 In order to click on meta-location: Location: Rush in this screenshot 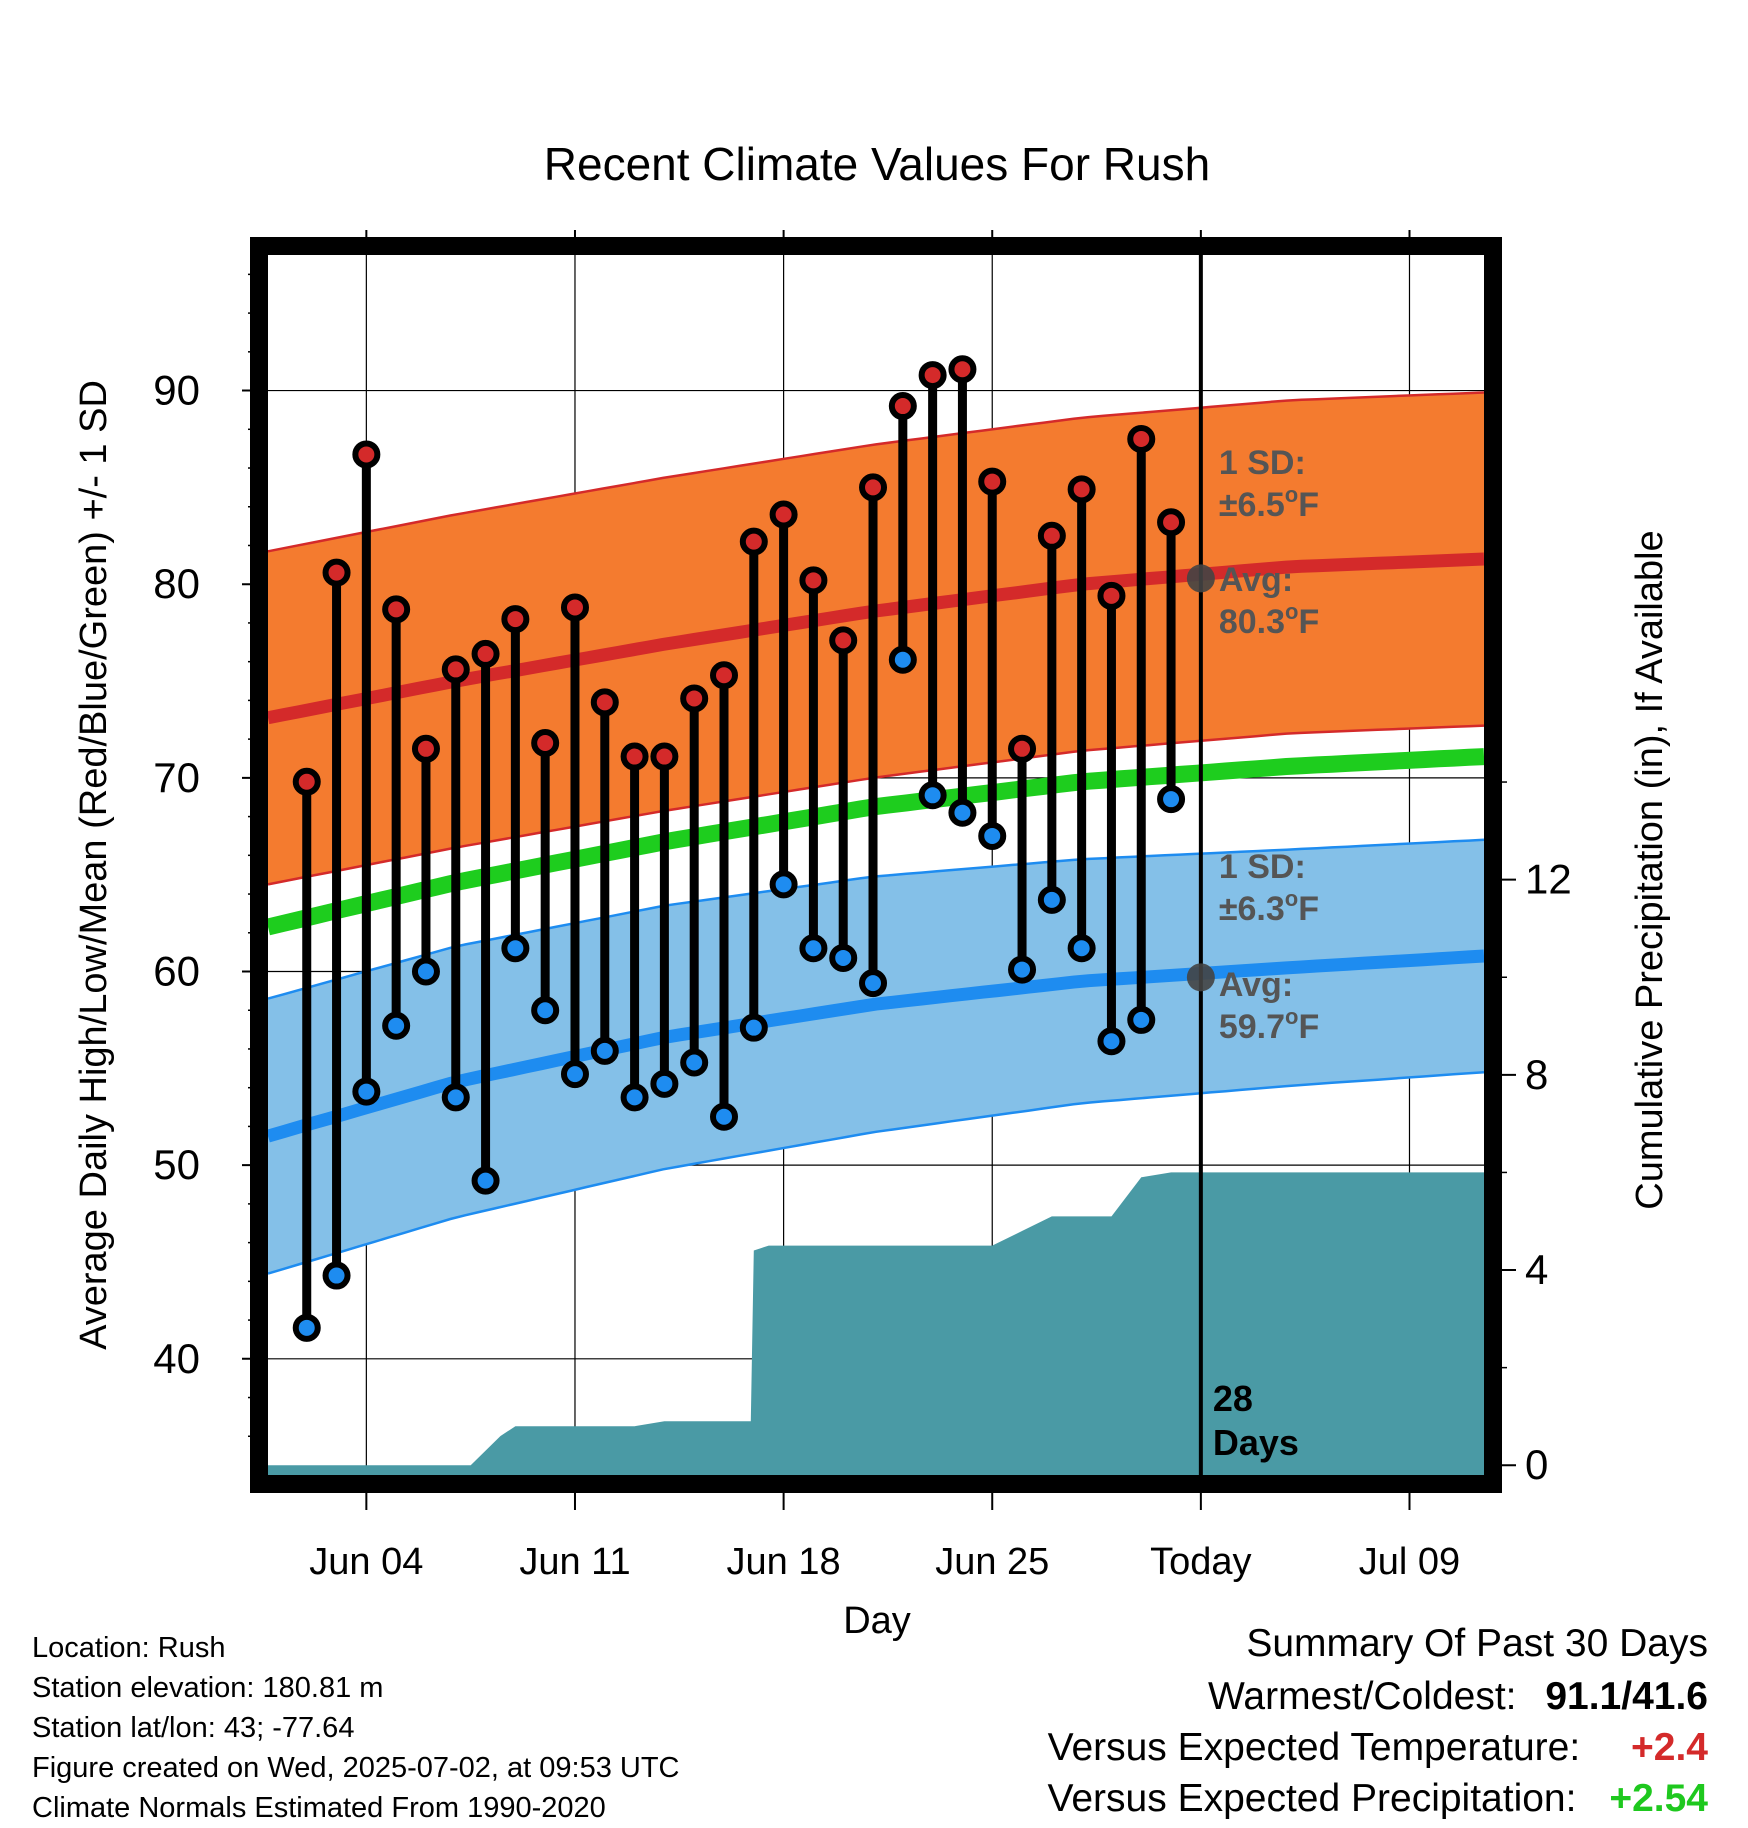, I will do `click(129, 1648)`.